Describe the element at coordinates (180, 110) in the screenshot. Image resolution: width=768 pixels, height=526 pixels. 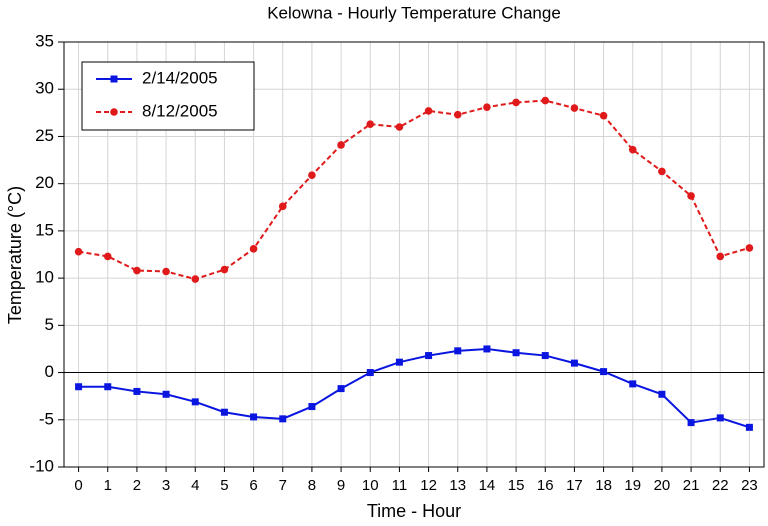
I see `legend-label: 8/12/2005` at that location.